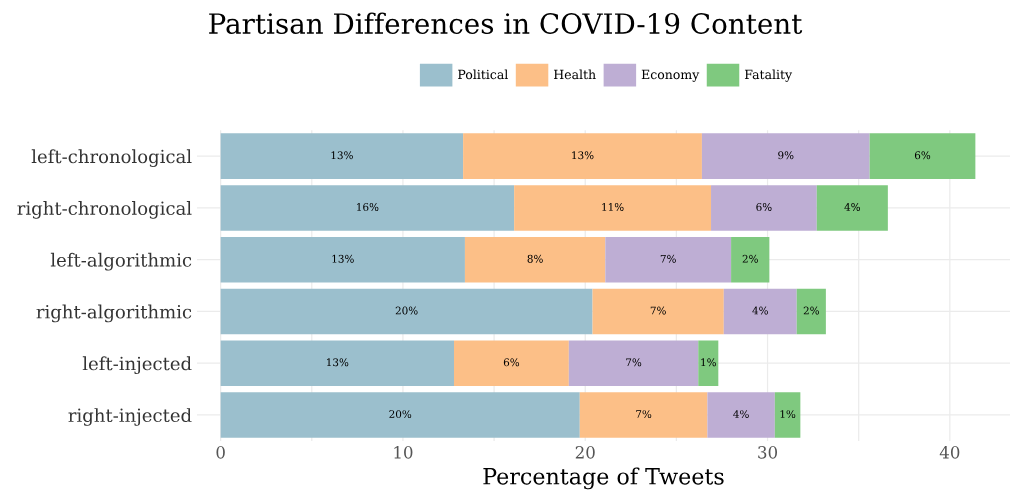  Describe the element at coordinates (403, 452) in the screenshot. I see `x-tick-label: 10` at that location.